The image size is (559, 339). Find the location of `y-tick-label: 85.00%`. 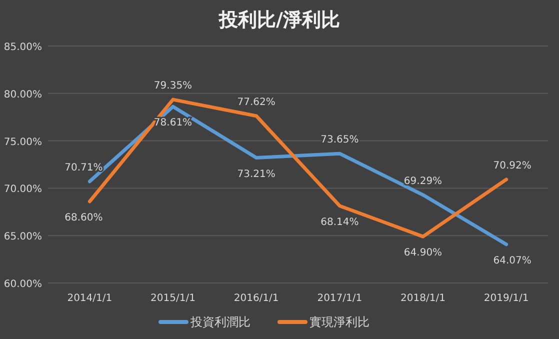

y-tick-label: 85.00% is located at coordinates (23, 47).